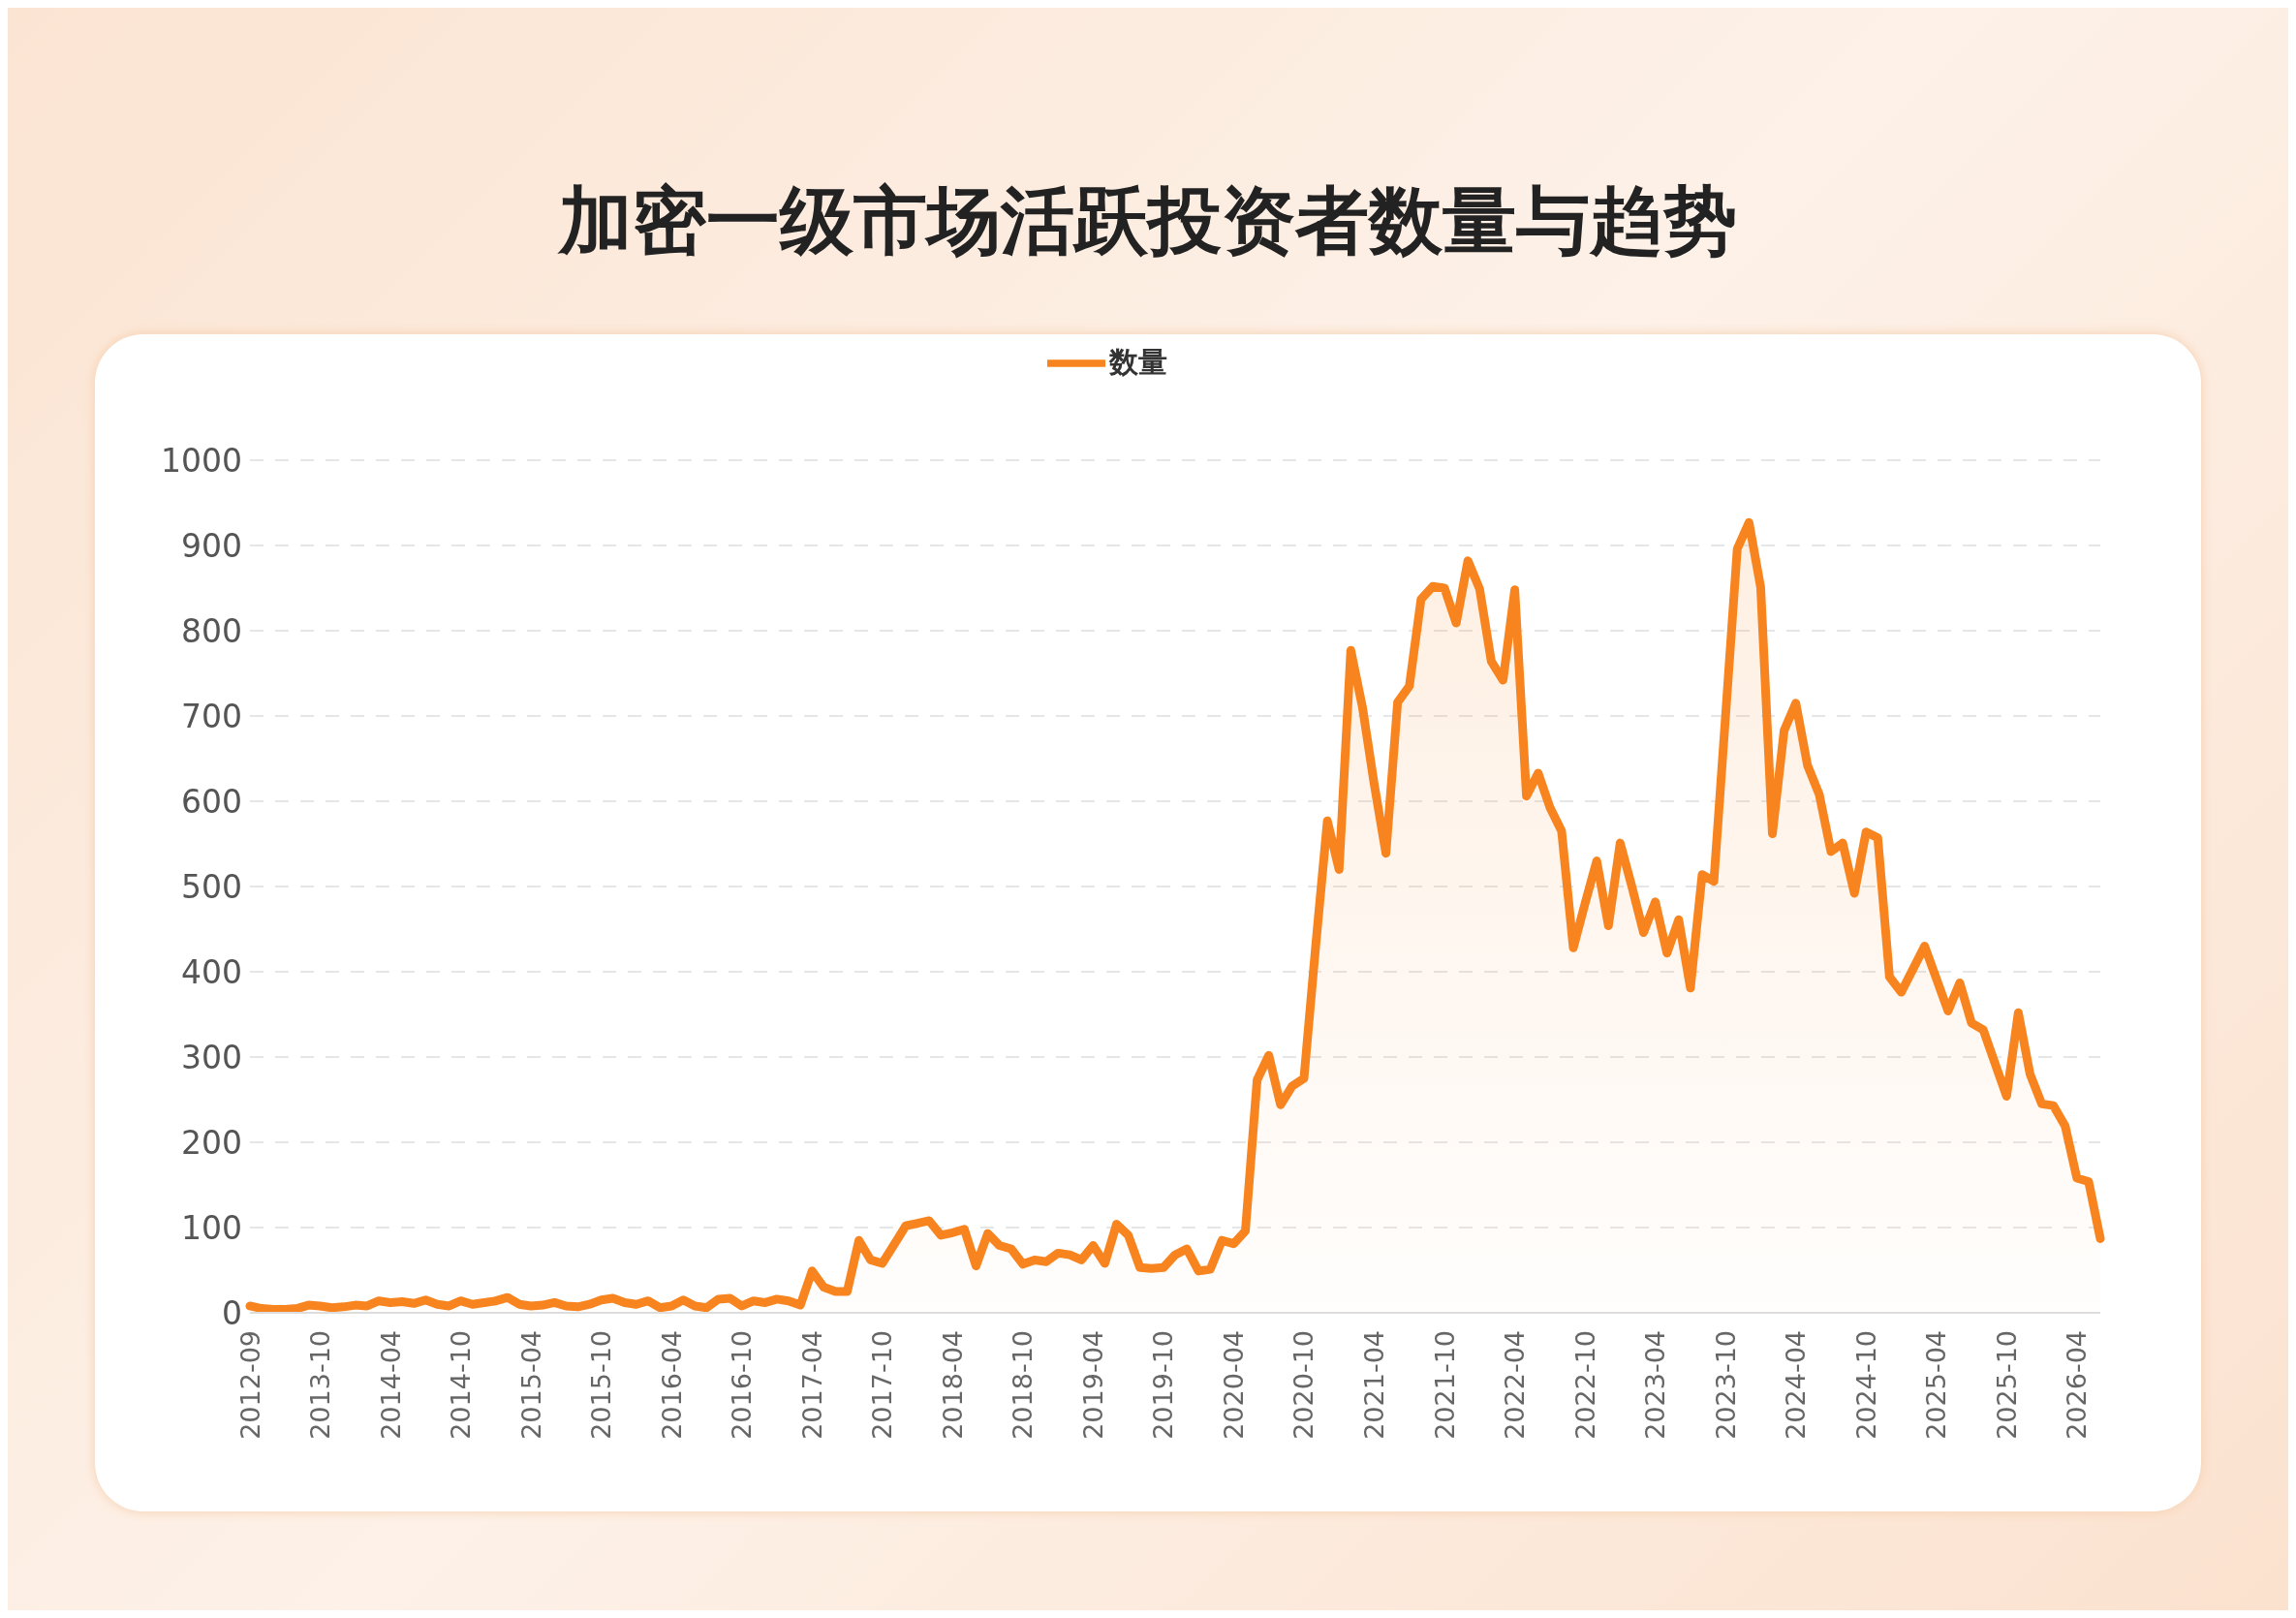 This screenshot has height=1618, width=2296. What do you see at coordinates (1023, 1385) in the screenshot?
I see `x-tick-label: 2018-10` at bounding box center [1023, 1385].